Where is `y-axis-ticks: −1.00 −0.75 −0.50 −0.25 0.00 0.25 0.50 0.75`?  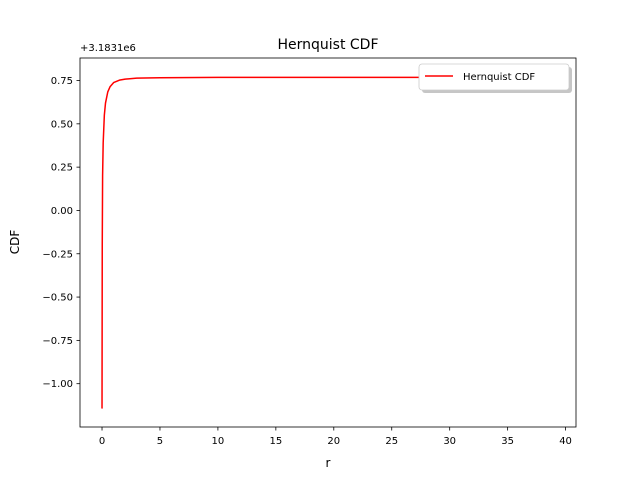 y-axis-ticks: −1.00 −0.75 −0.50 −0.25 0.00 0.25 0.50 0.75 is located at coordinates (61, 233).